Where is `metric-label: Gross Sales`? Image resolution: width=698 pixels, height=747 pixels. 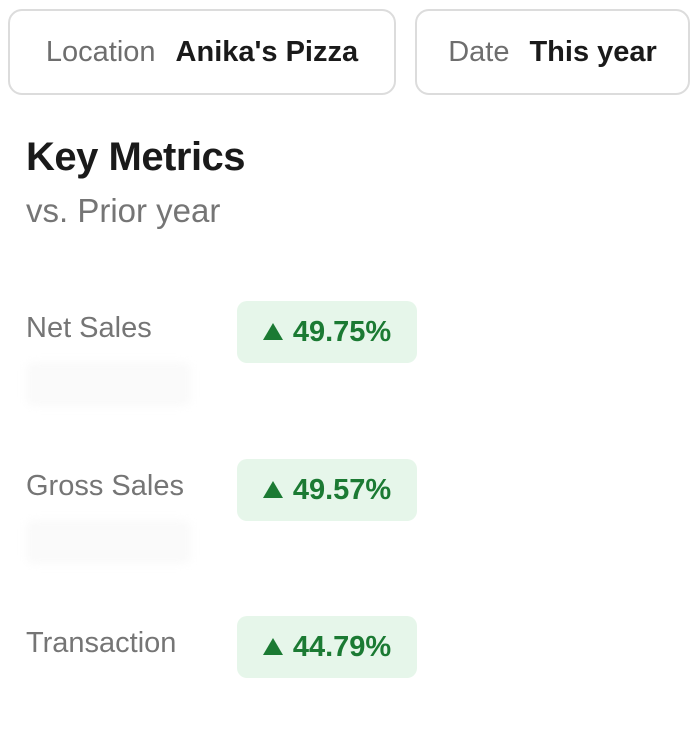 metric-label: Gross Sales is located at coordinates (105, 486).